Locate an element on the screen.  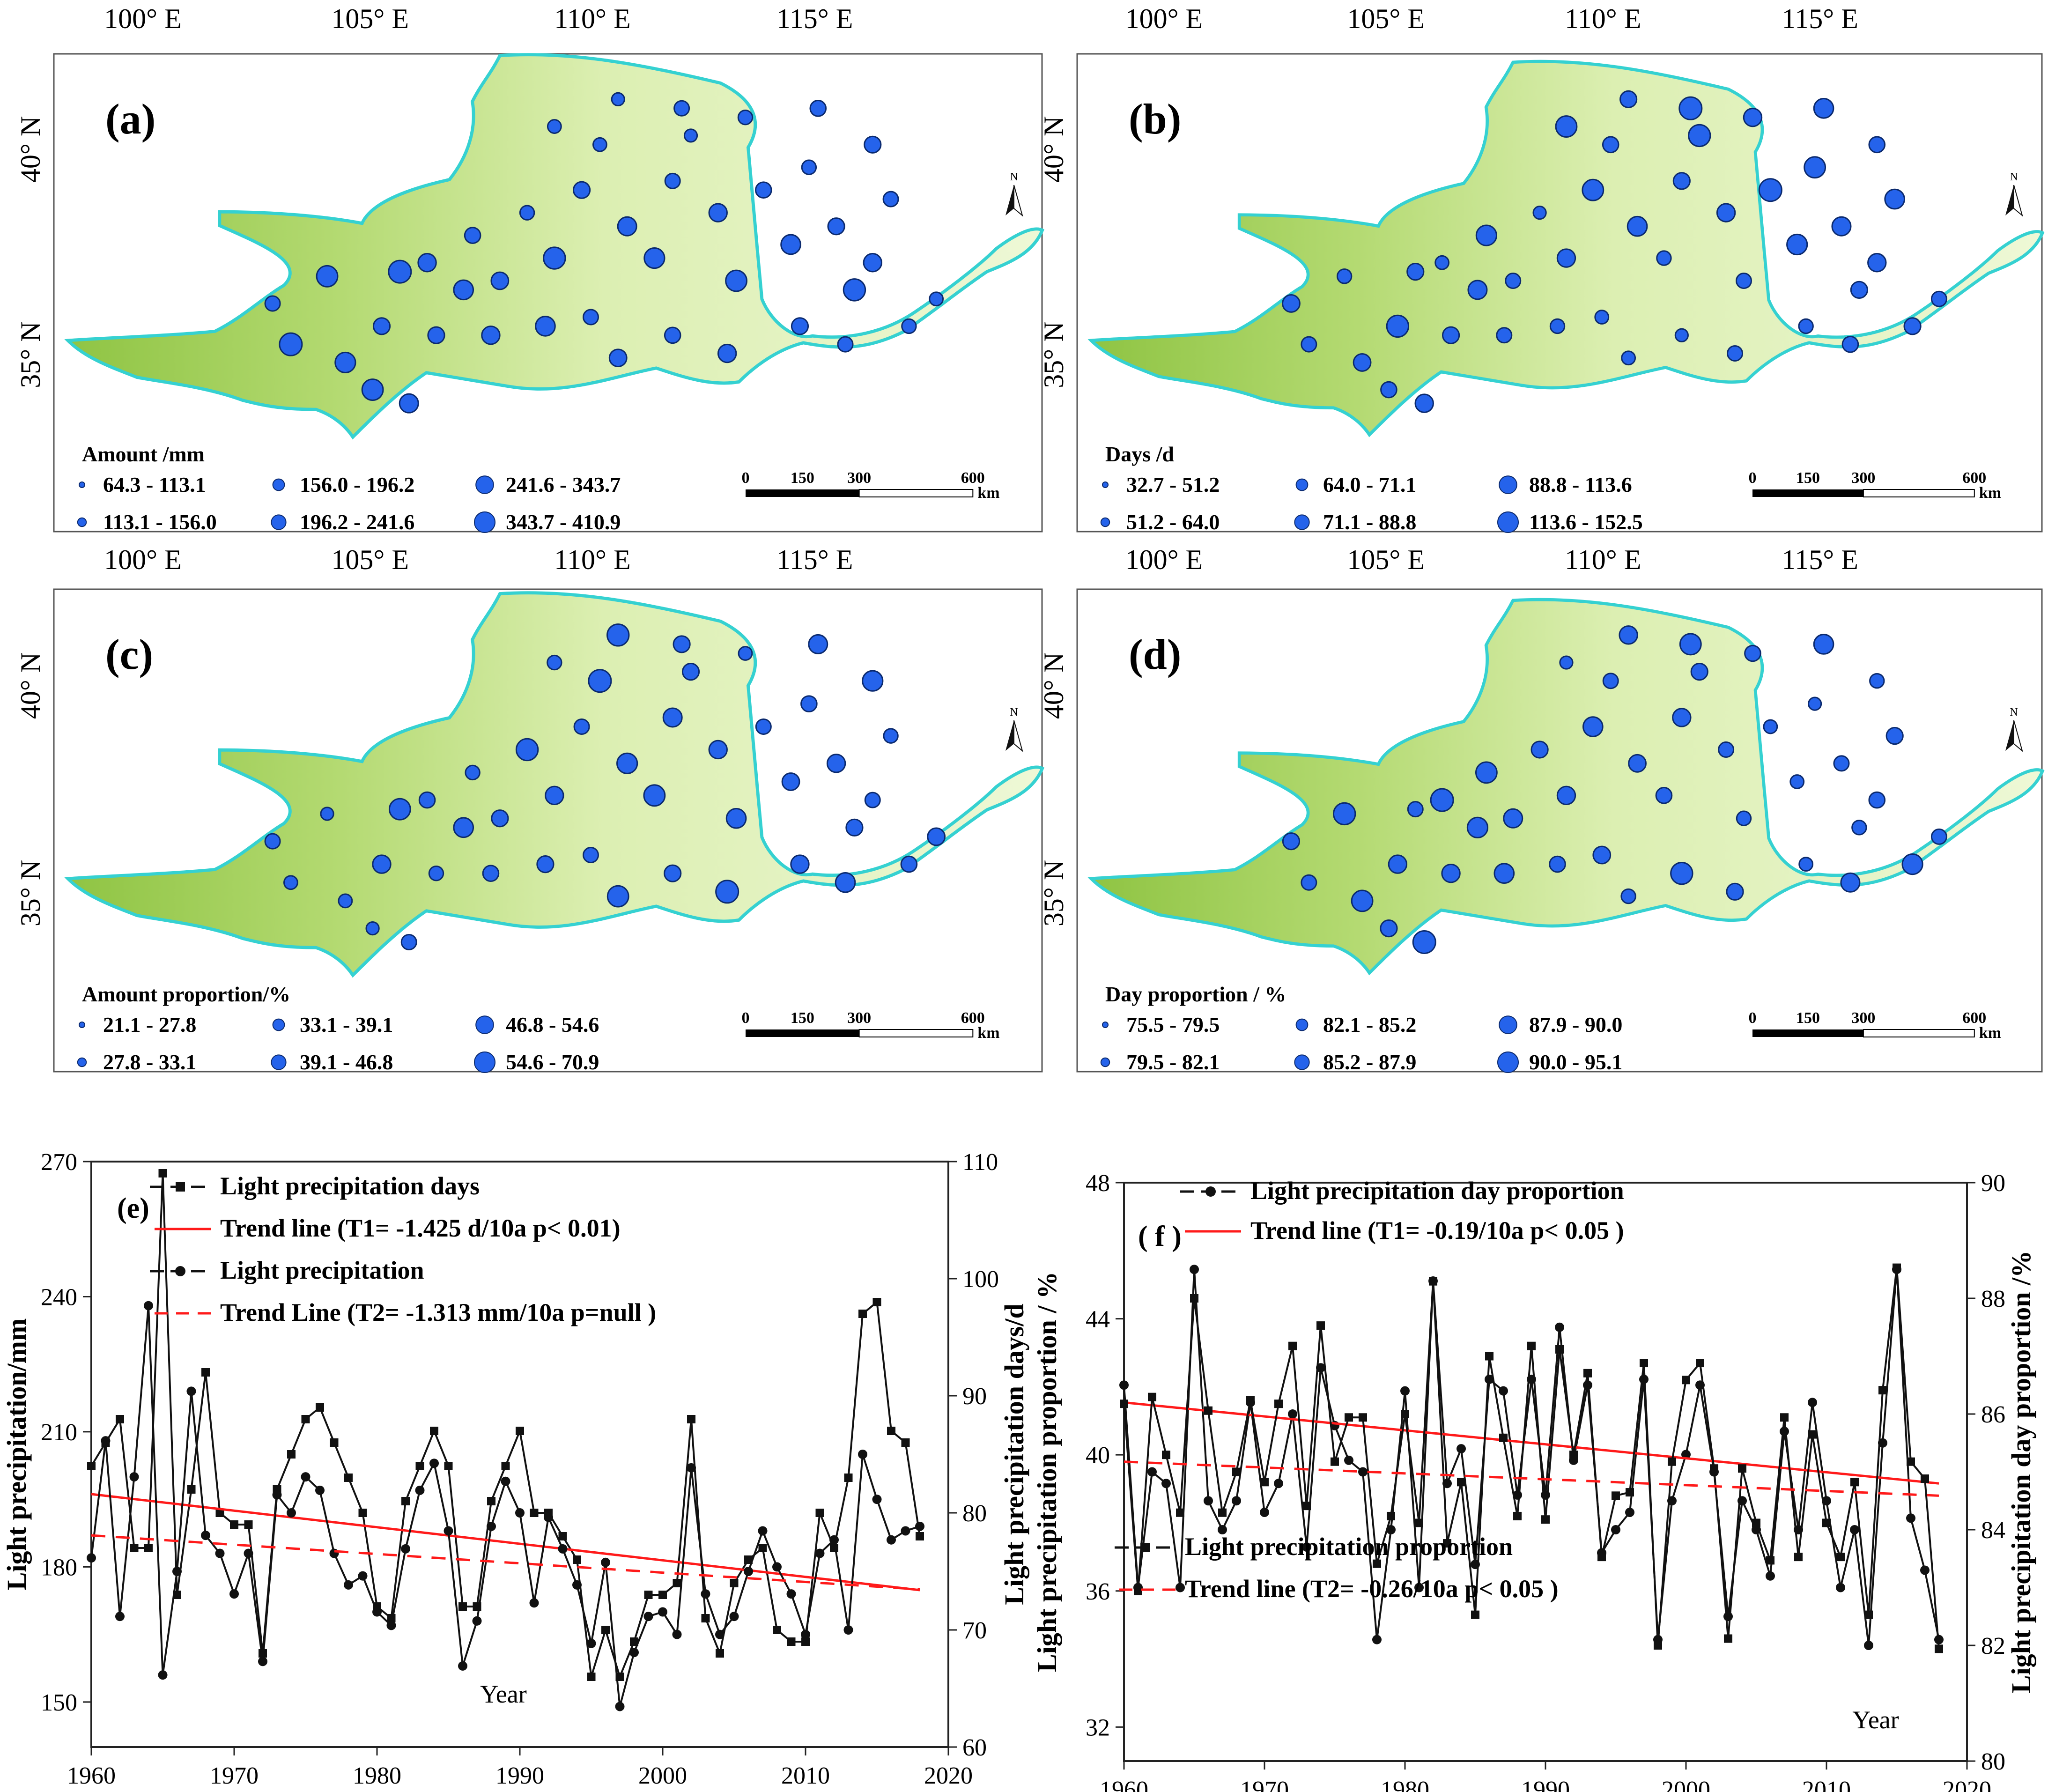
legend-marker is located at coordinates (180, 1187).